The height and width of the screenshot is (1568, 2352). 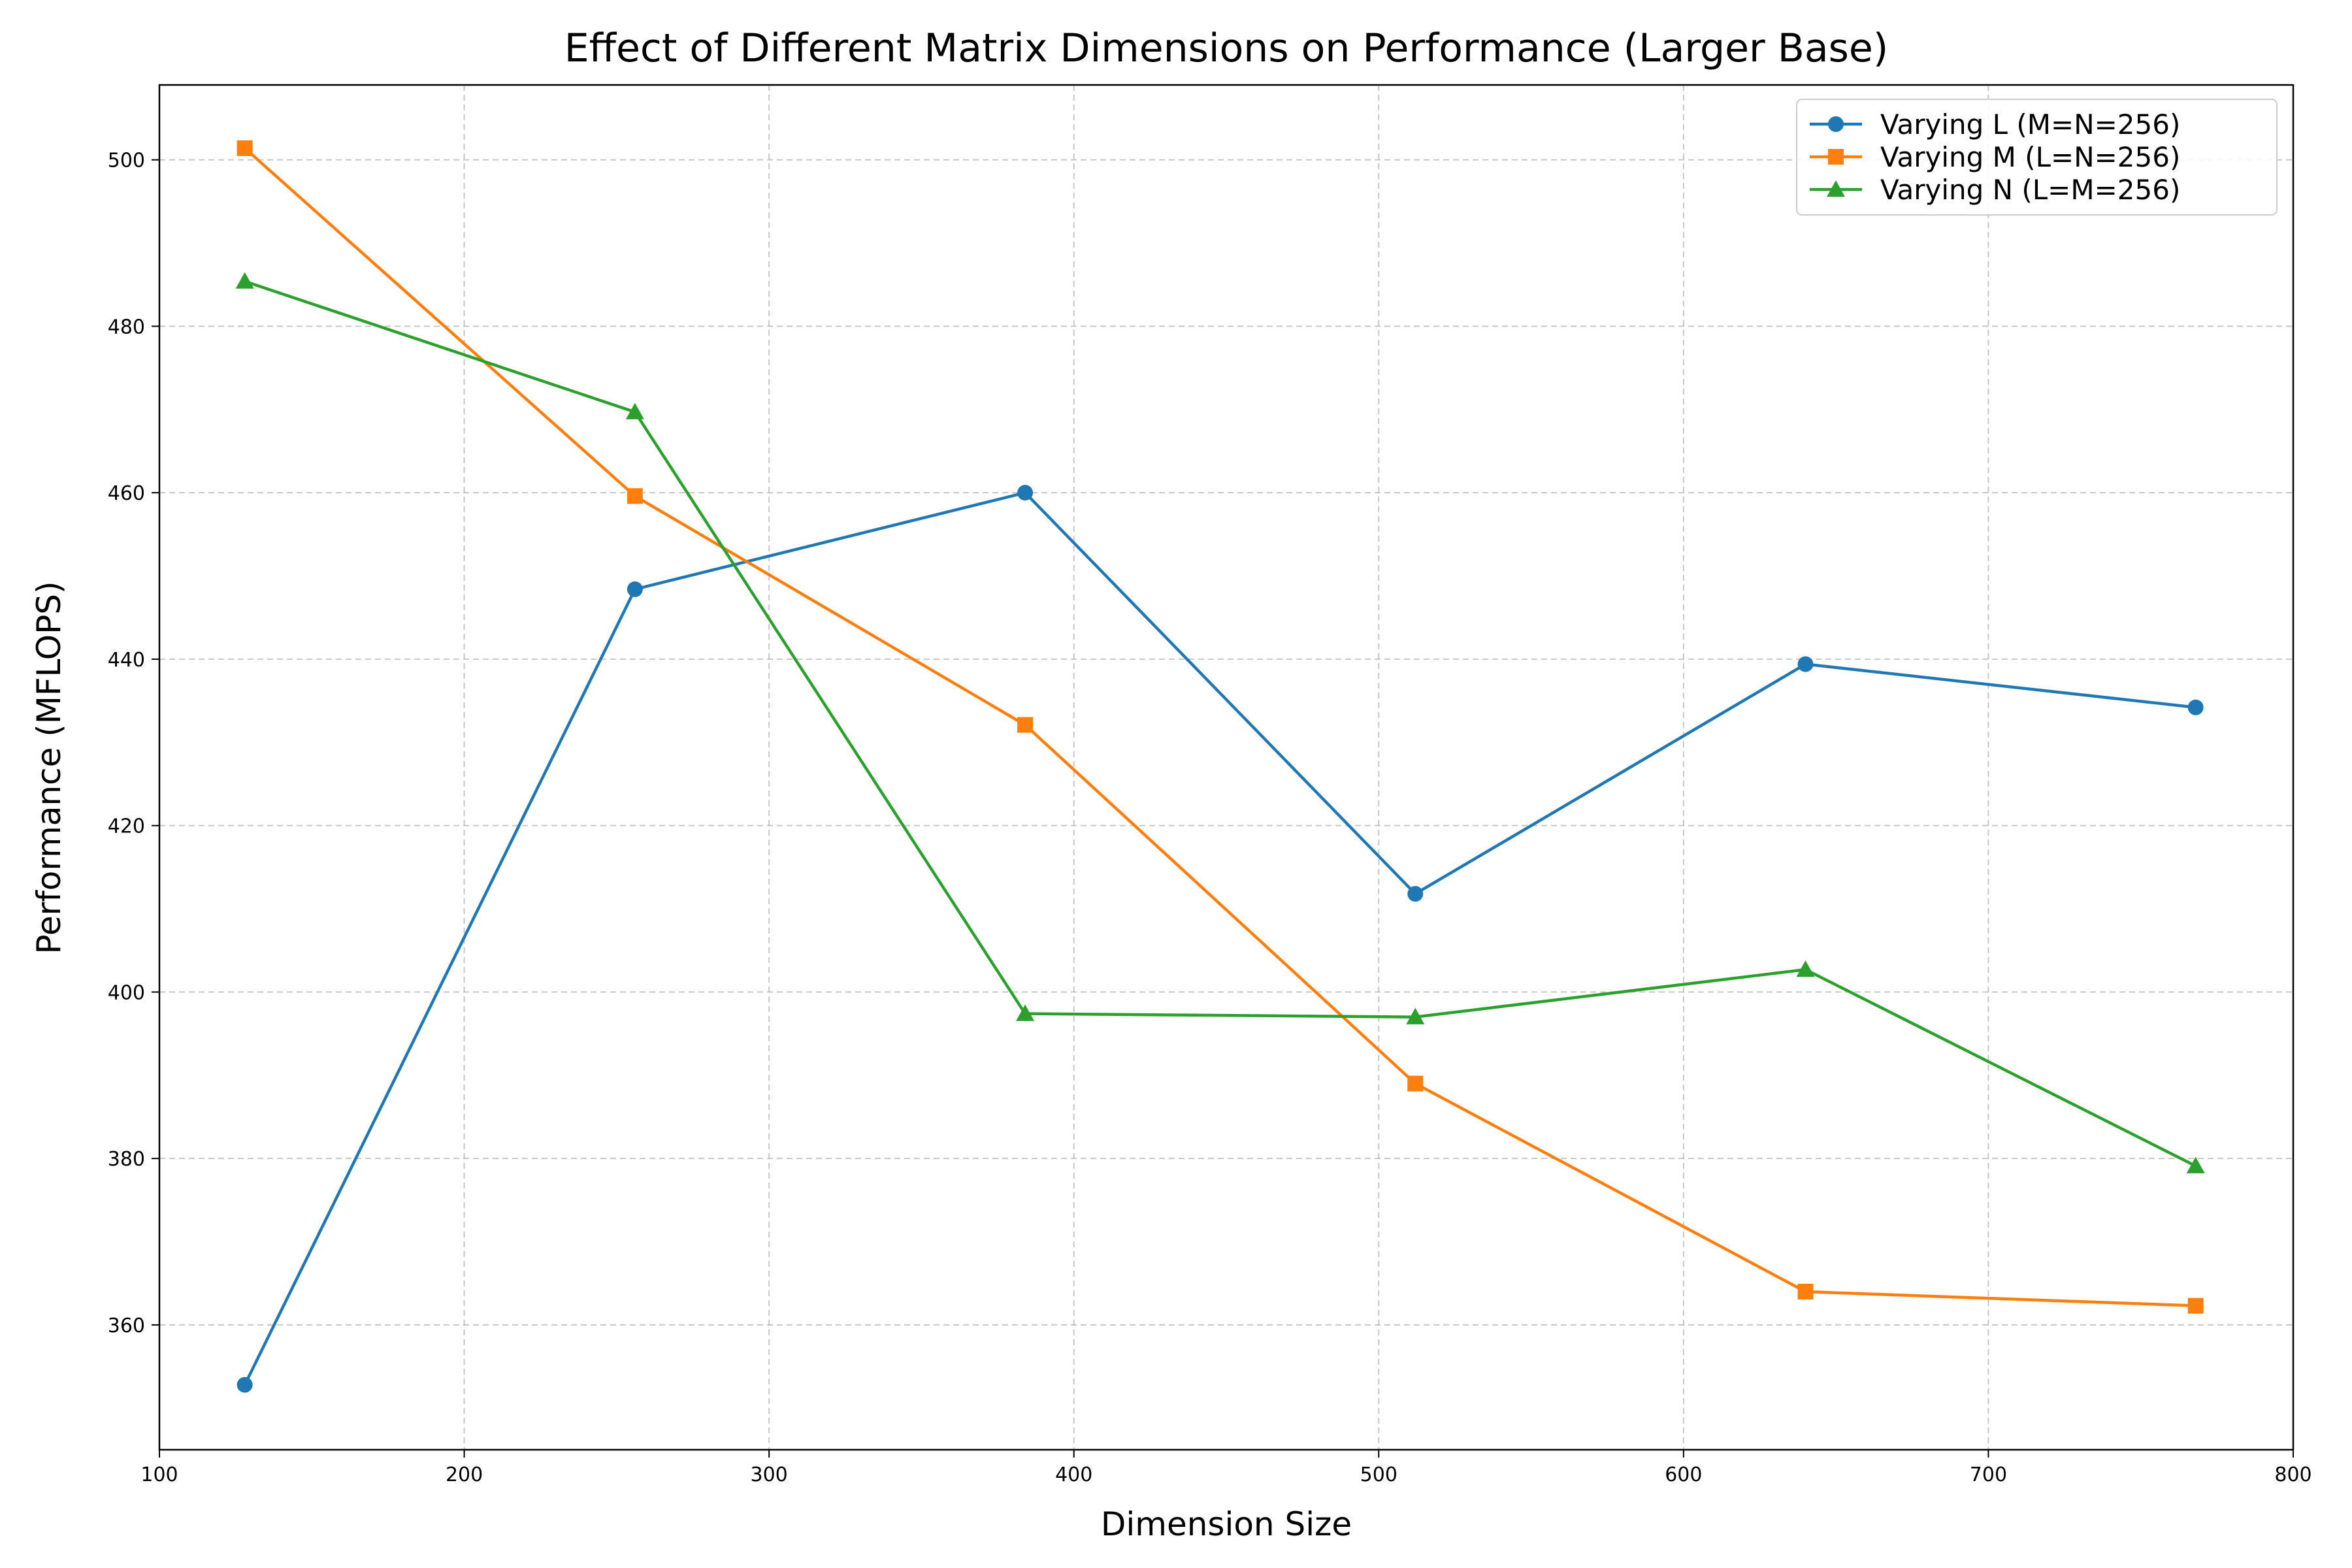 I want to click on y-tick-label: 500, so click(x=126, y=161).